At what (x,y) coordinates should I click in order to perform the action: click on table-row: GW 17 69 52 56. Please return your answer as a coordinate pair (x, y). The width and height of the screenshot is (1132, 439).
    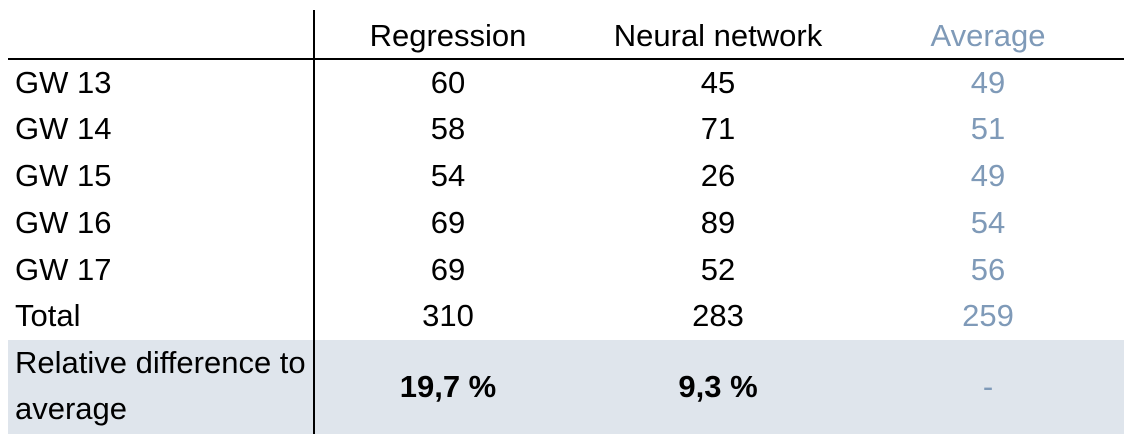
    Looking at the image, I should click on (566, 270).